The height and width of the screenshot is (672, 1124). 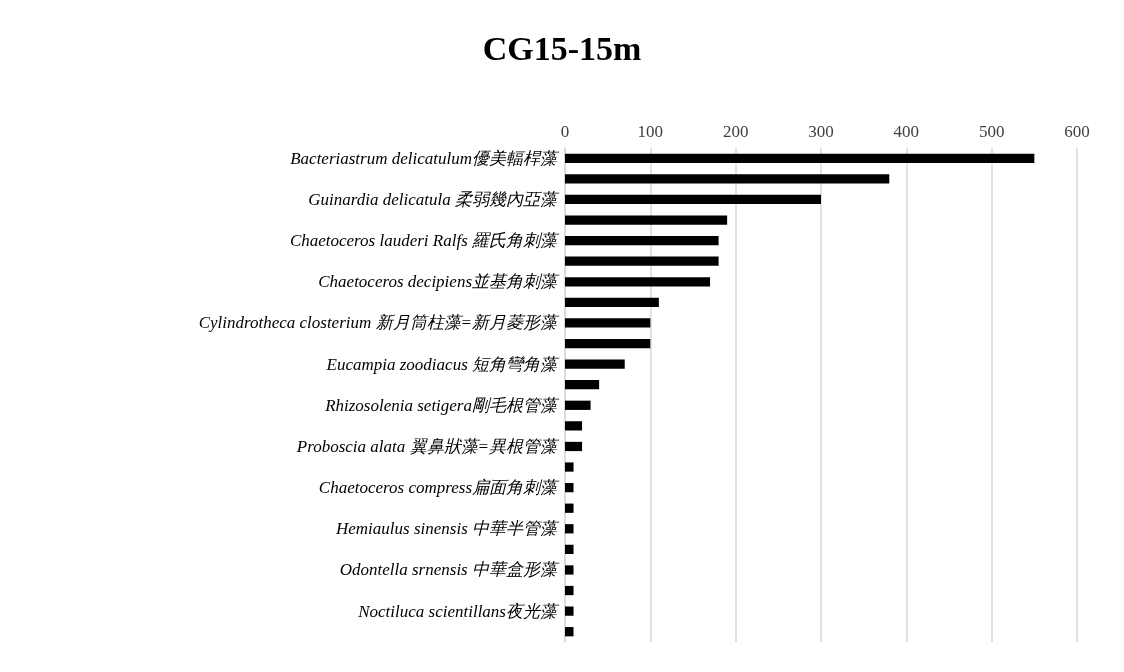 What do you see at coordinates (434, 199) in the screenshot?
I see `y-tick-label: Guinardia delicatula 柔弱幾內亞藻` at bounding box center [434, 199].